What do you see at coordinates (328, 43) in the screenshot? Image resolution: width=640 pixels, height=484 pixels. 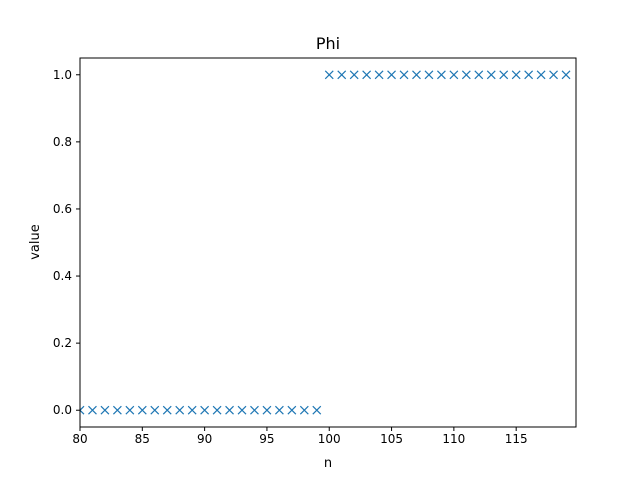 I see `chart-title: Phi` at bounding box center [328, 43].